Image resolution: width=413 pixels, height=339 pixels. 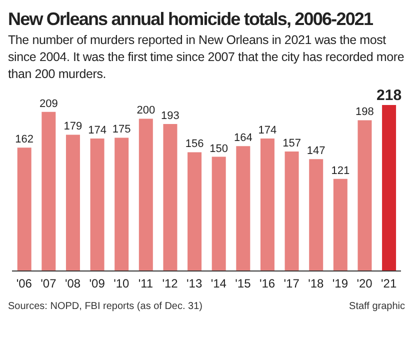 I want to click on data-label: 162, so click(x=24, y=140).